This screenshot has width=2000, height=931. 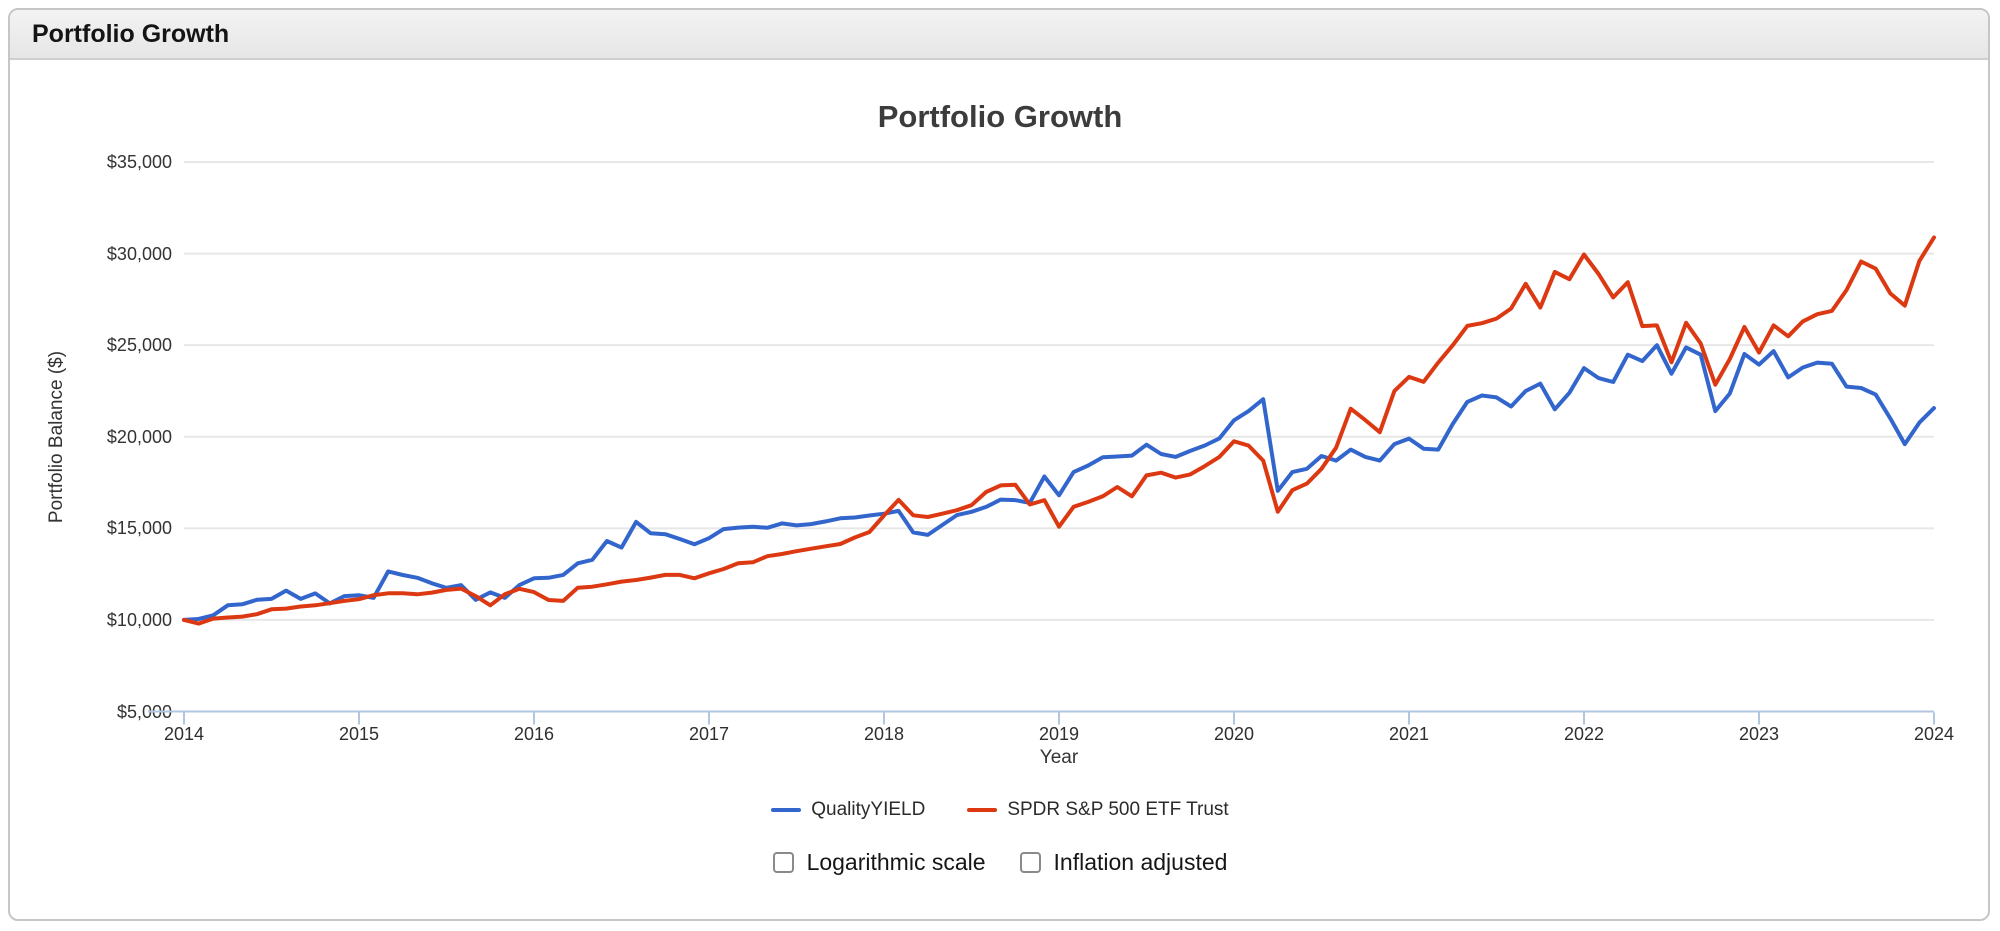 What do you see at coordinates (139, 436) in the screenshot?
I see `y-tick-label: $20,000` at bounding box center [139, 436].